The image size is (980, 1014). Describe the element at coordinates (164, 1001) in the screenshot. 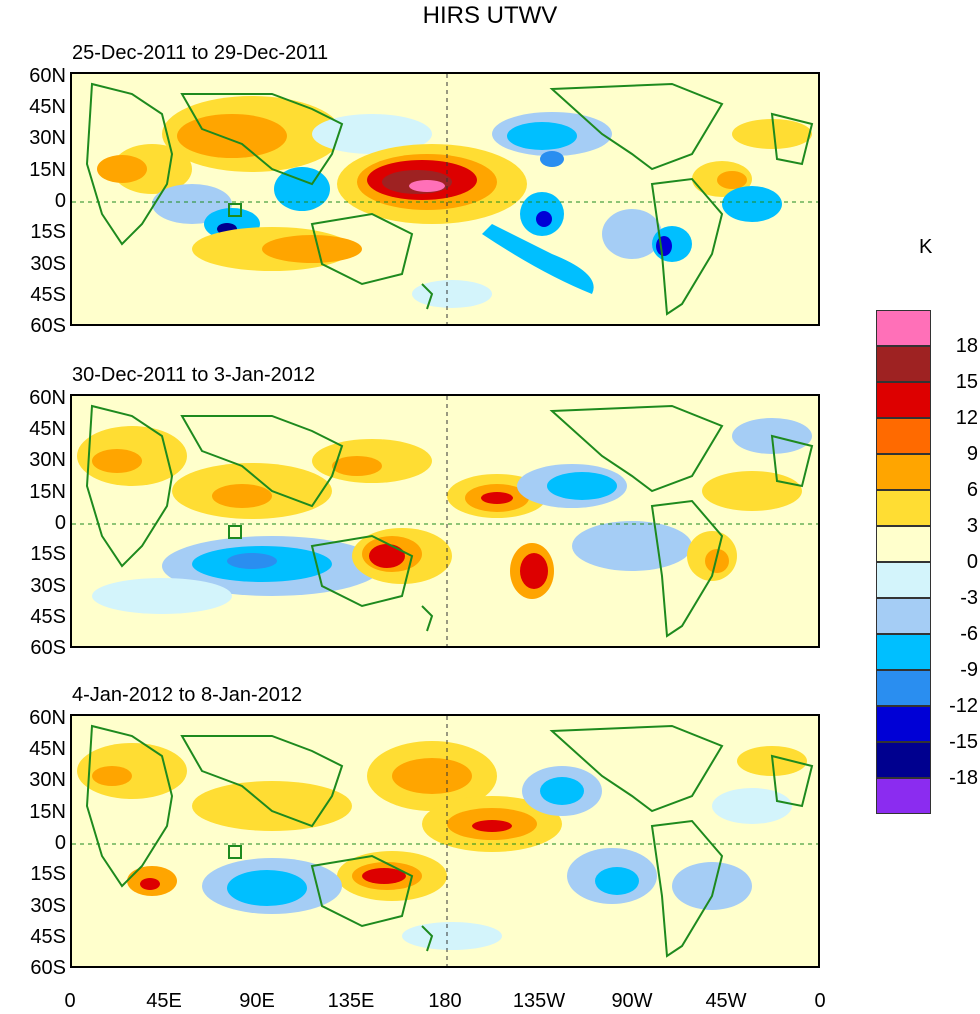

I see `lon-label: 45E` at that location.